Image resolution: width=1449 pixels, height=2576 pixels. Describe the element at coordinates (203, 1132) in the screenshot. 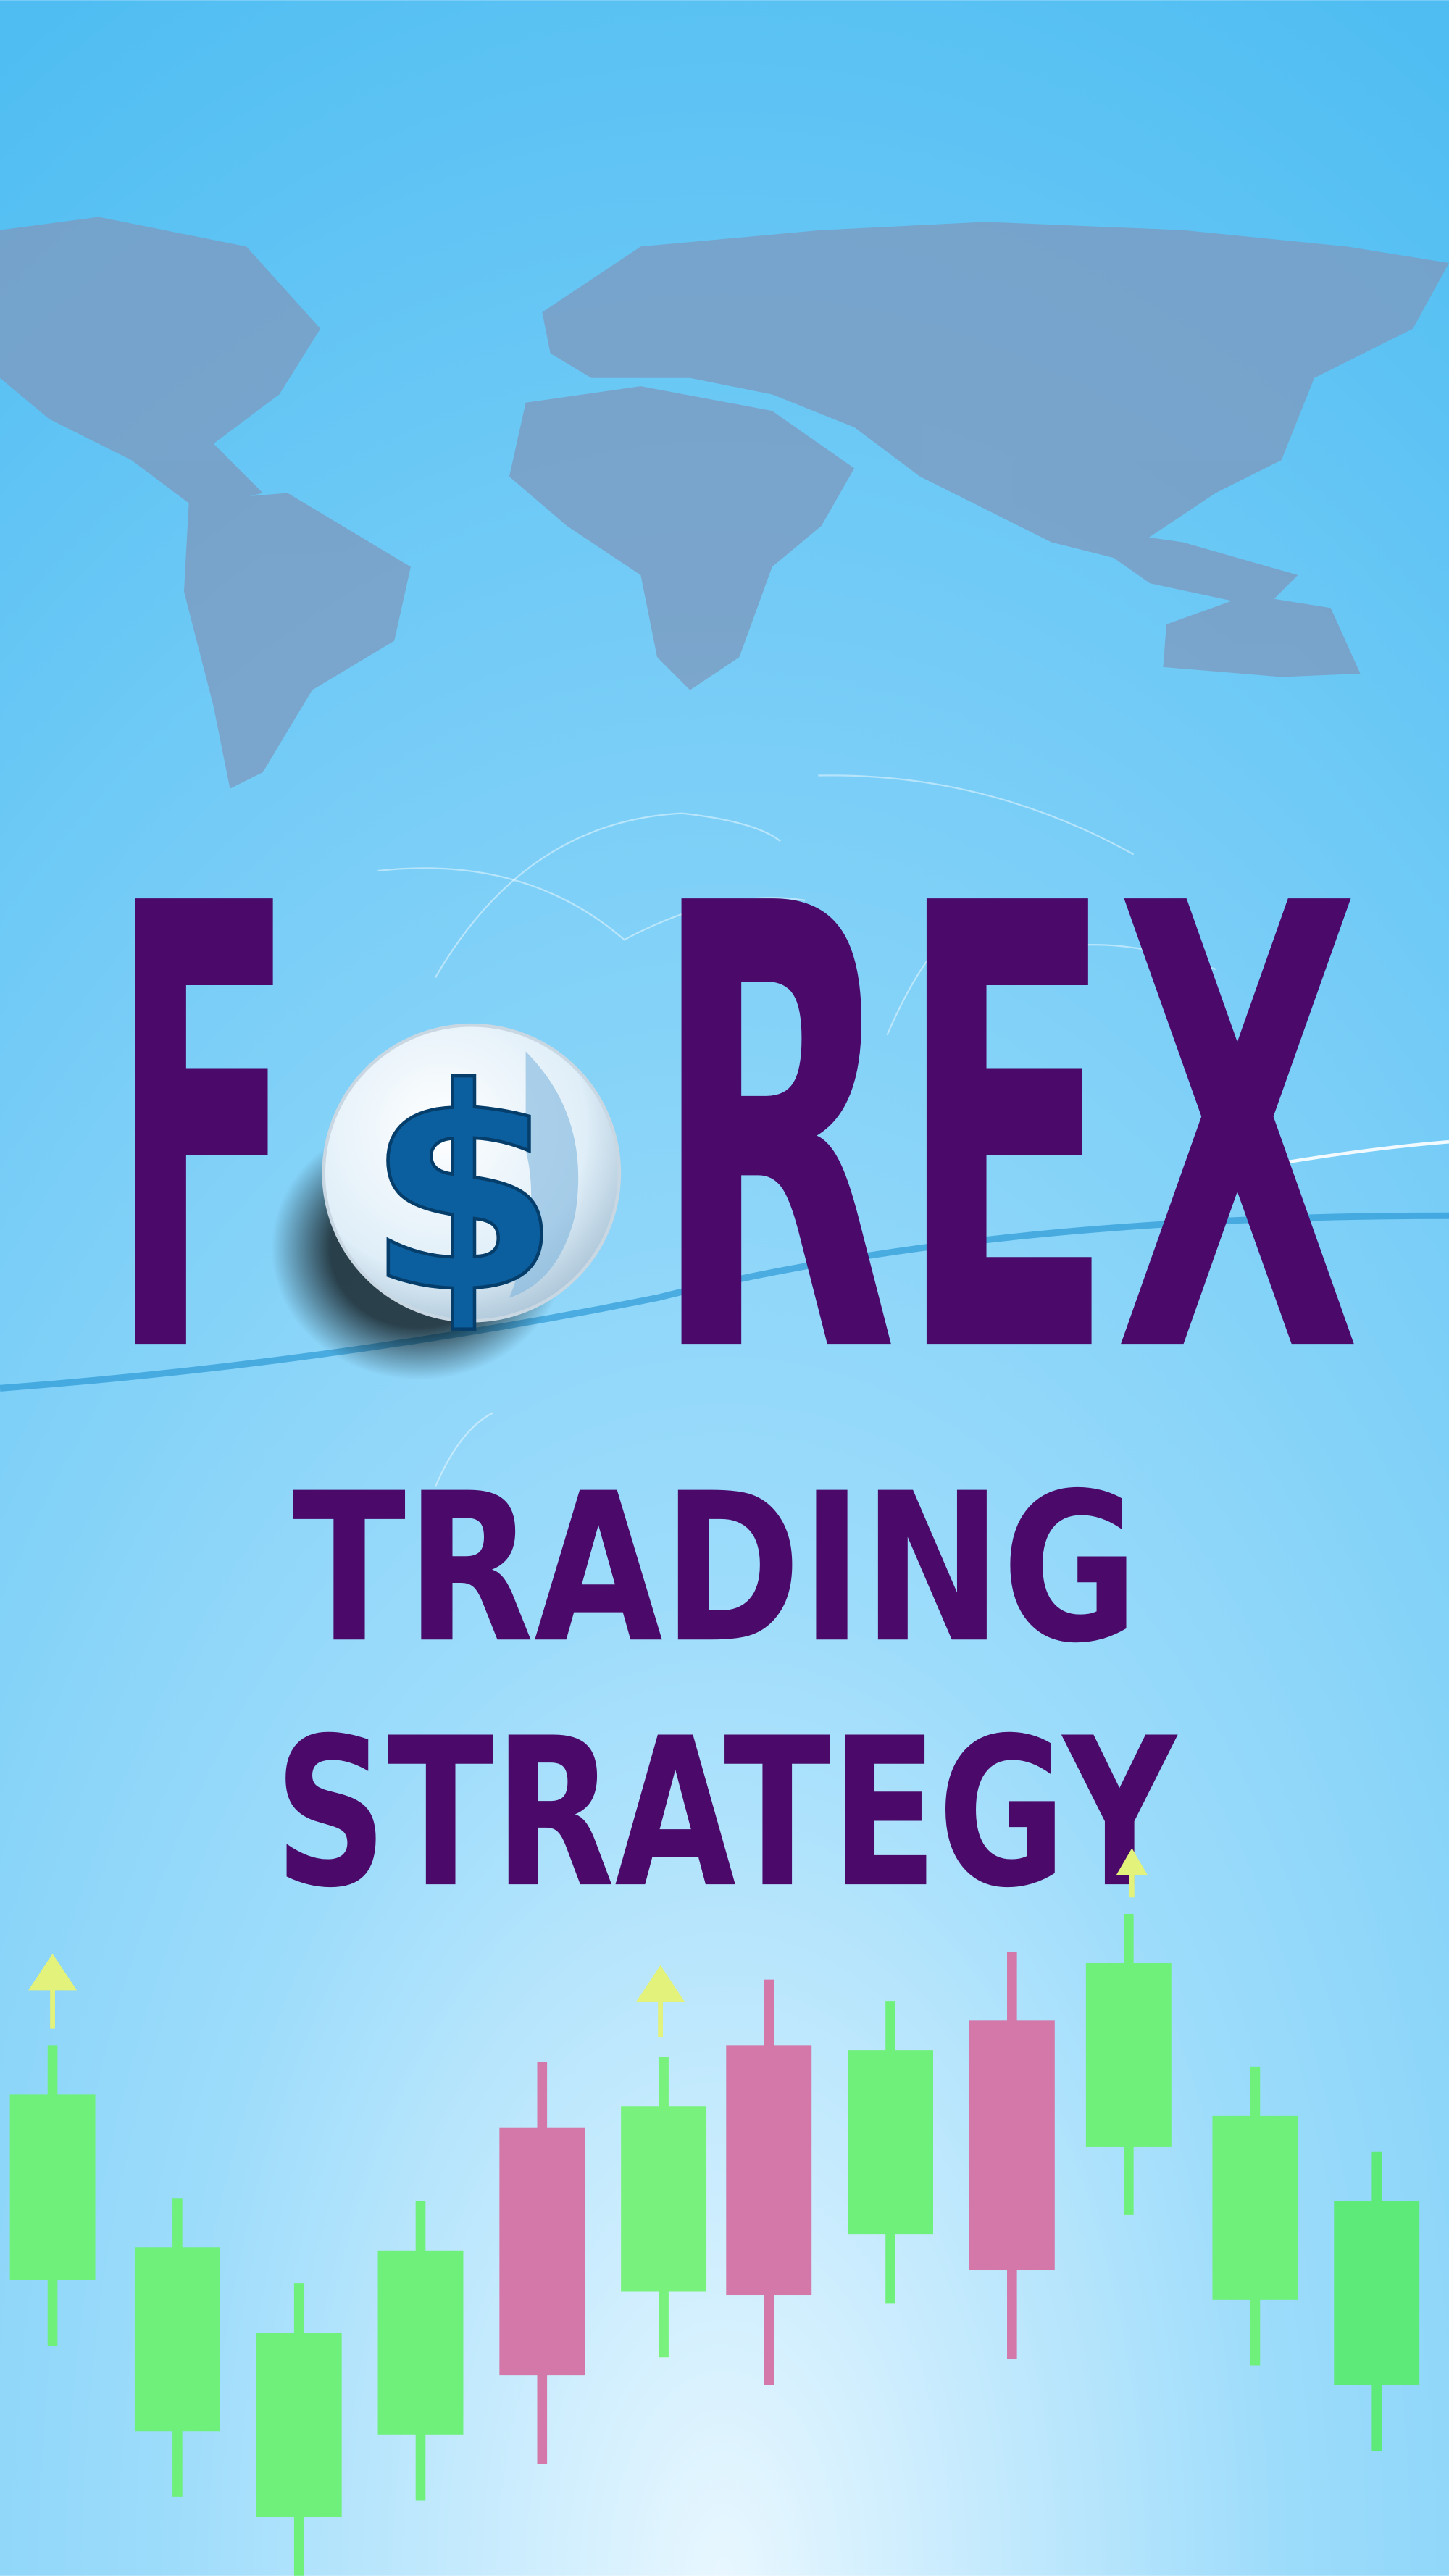

I see `logo-letter: F` at that location.